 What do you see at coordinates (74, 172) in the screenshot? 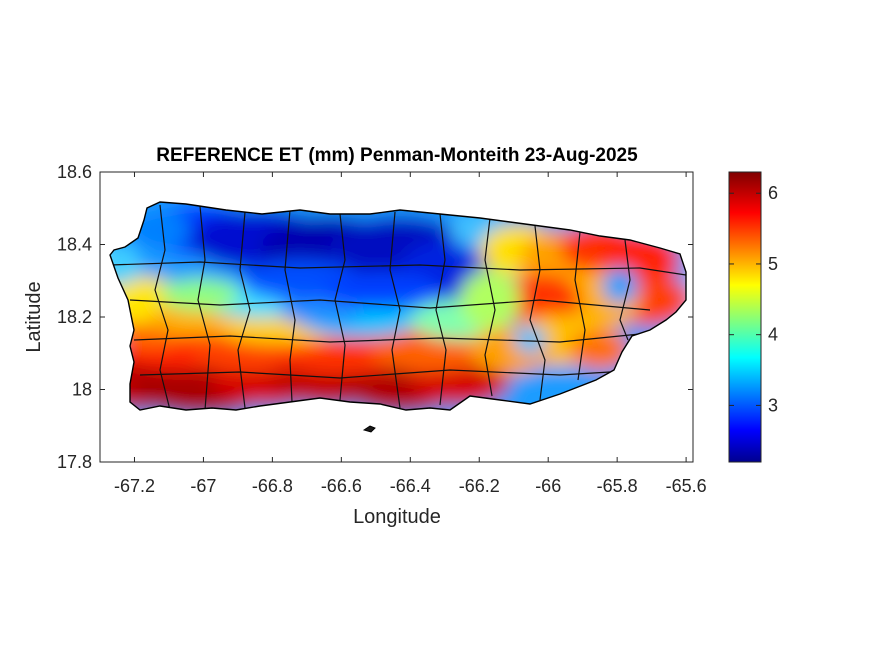
I see `y-tick-label: 18.6` at bounding box center [74, 172].